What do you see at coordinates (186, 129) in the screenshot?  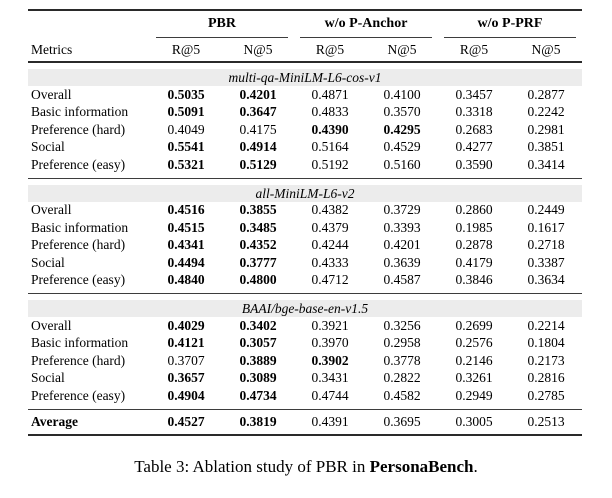 I see `value-cell: 0.4049` at bounding box center [186, 129].